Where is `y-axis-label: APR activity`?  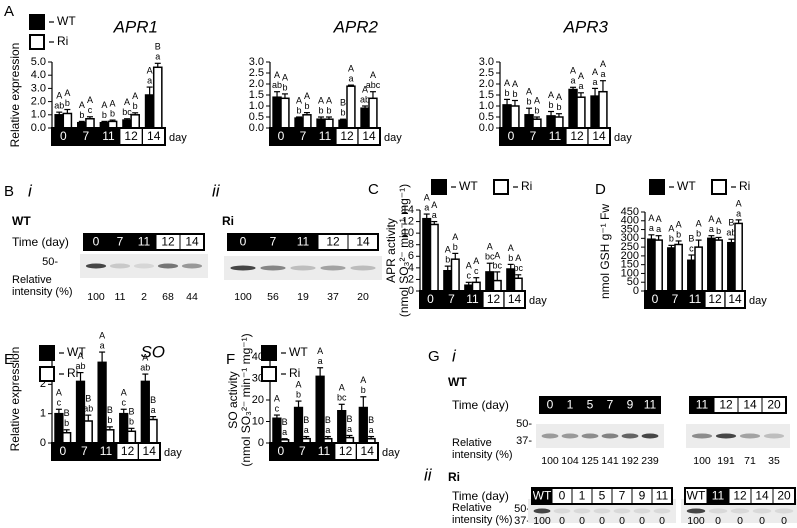
y-axis-label: APR activity is located at coordinates (391, 250).